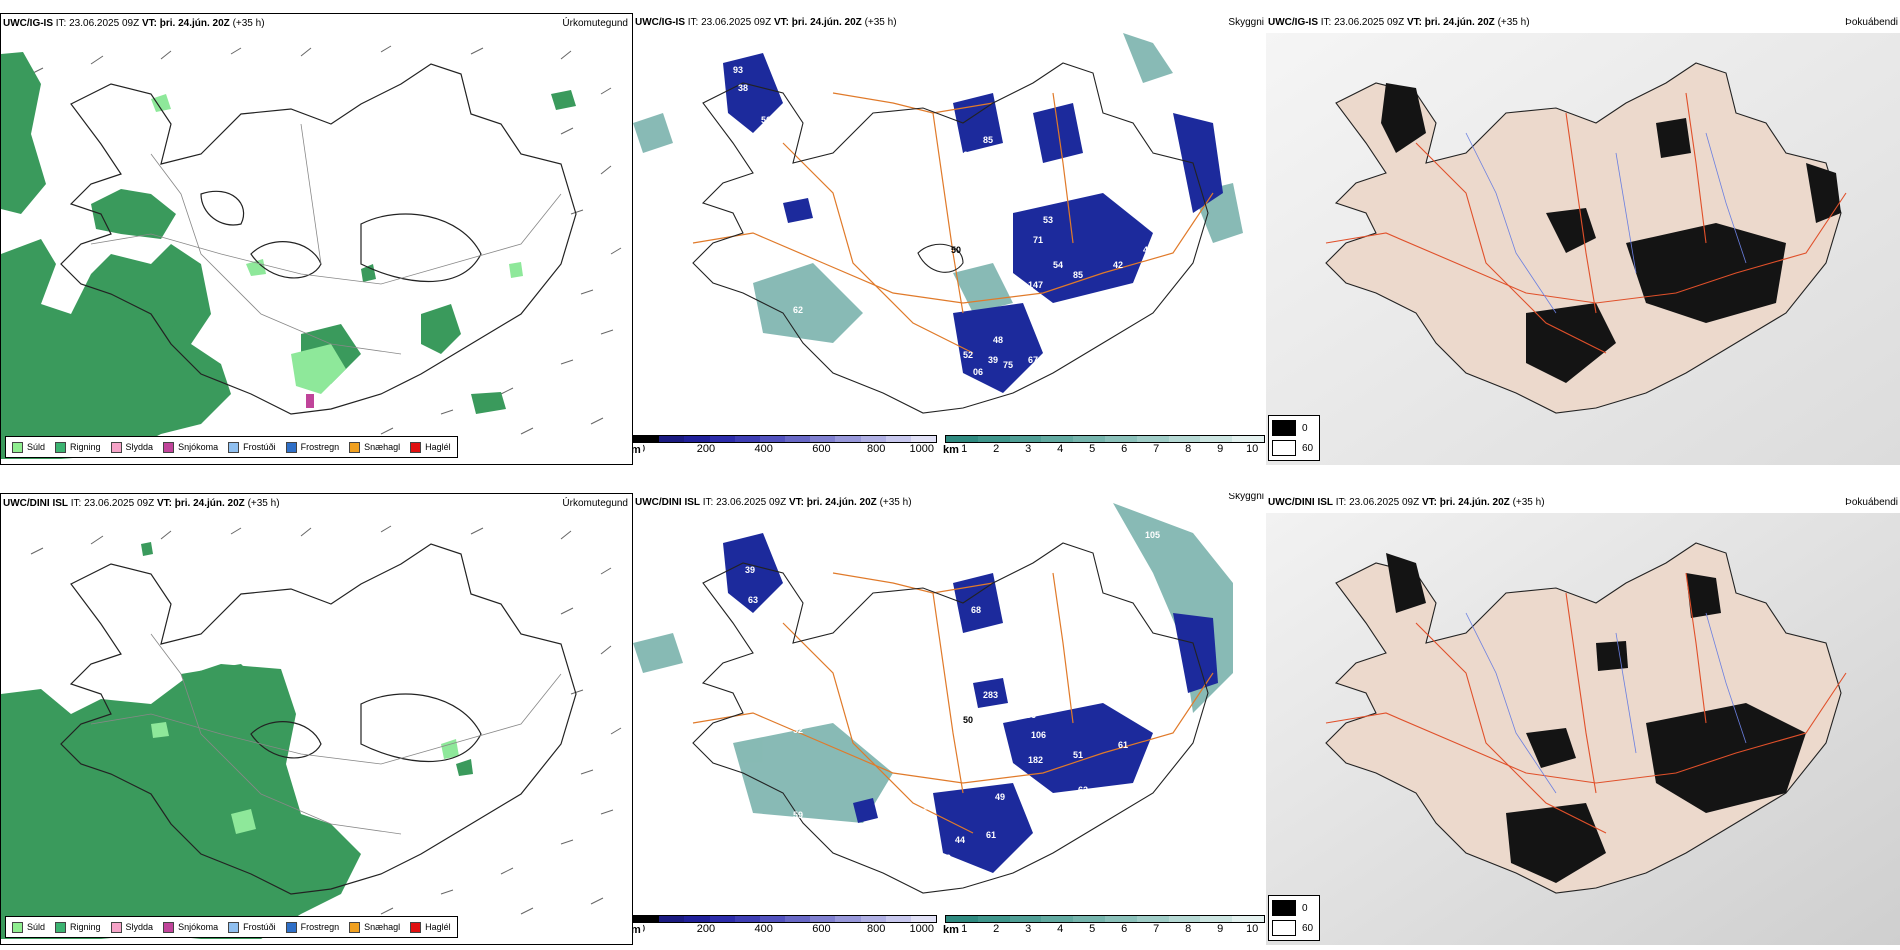 This screenshot has height=950, width=1900. What do you see at coordinates (960, 840) in the screenshot?
I see `cloud-label: 44` at bounding box center [960, 840].